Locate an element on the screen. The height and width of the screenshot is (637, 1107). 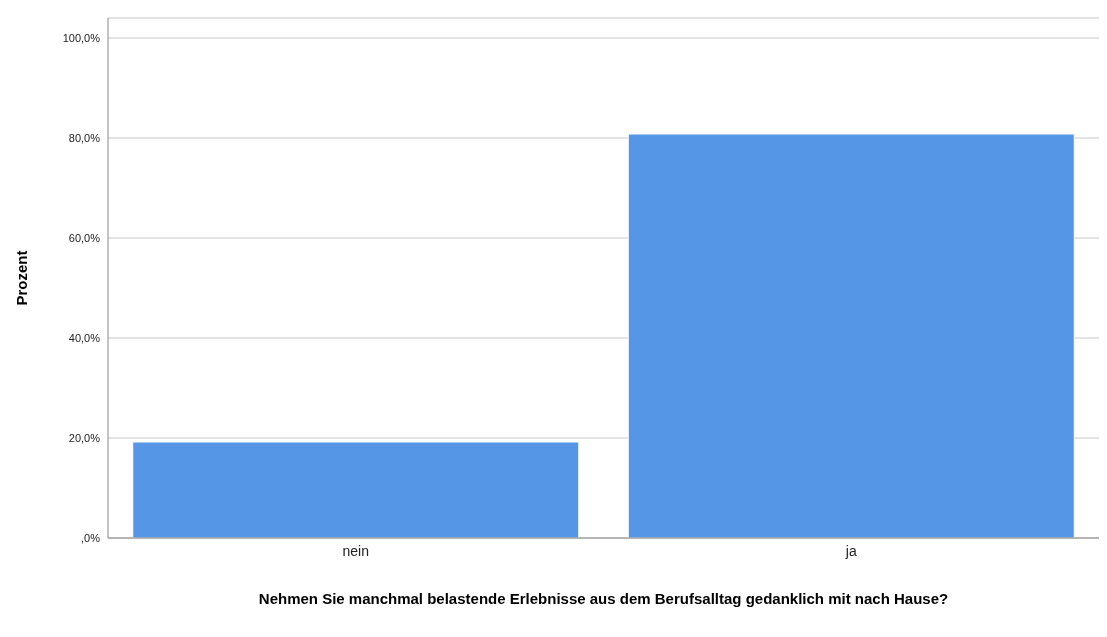
x-tick-label: ja is located at coordinates (850, 550).